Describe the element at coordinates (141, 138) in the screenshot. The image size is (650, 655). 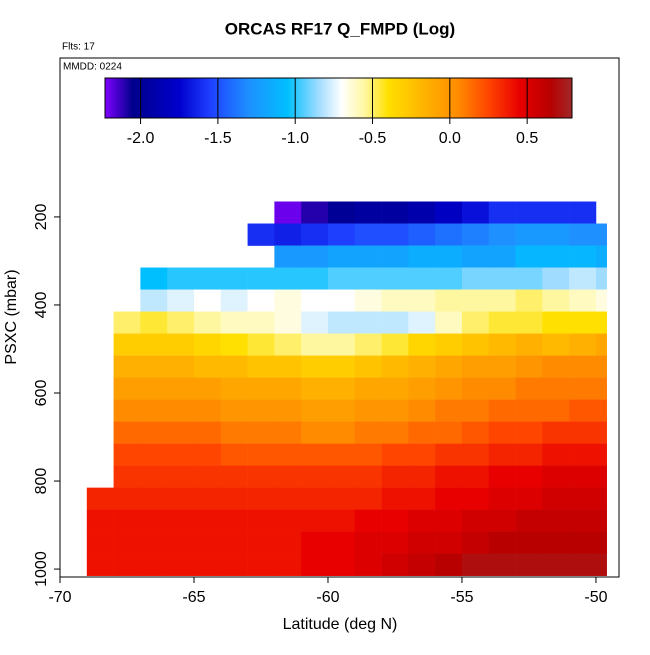
I see `colorbar-tick-label: -2.0` at that location.